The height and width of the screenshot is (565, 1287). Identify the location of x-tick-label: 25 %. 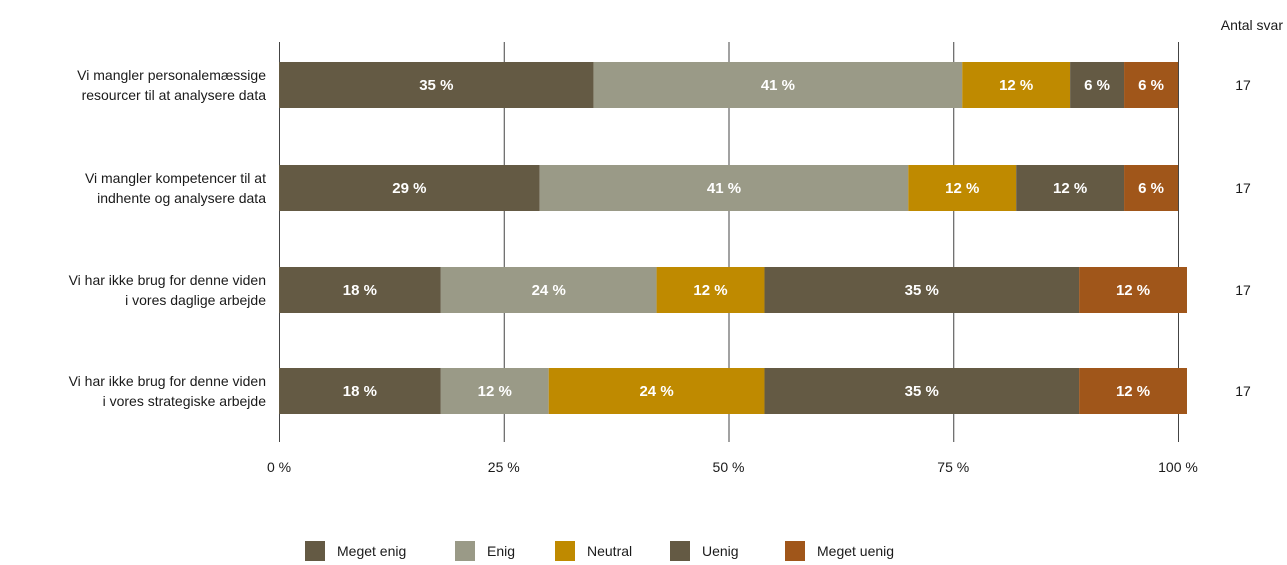
(504, 467).